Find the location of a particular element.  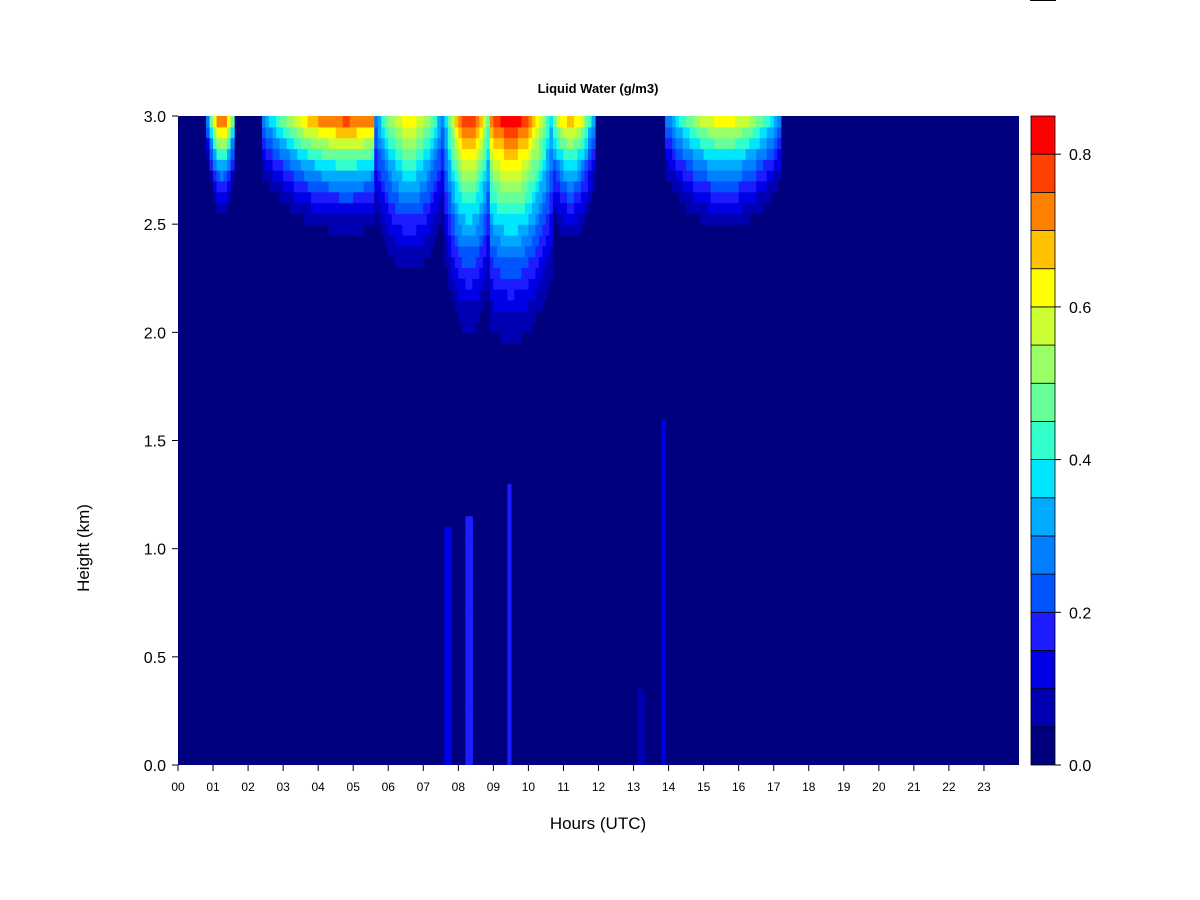

colorbar-swatch is located at coordinates (1043, 479).